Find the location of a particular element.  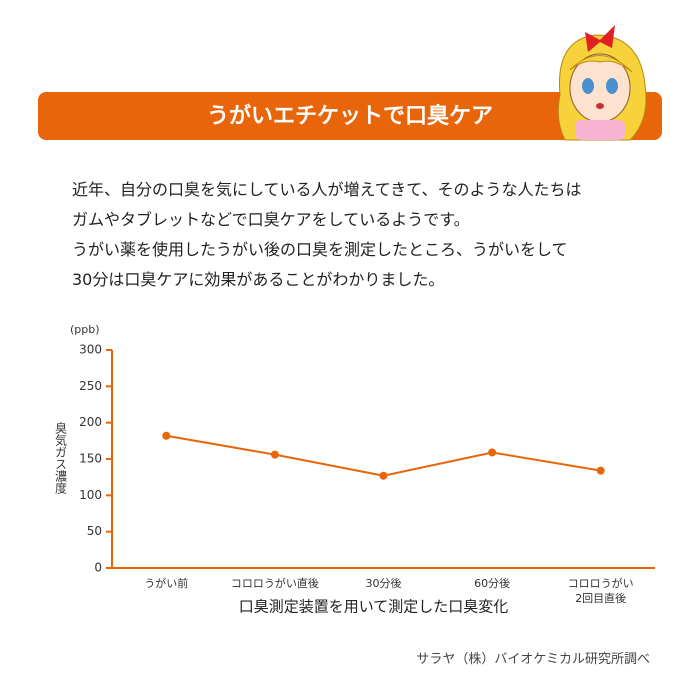

x-tick-label: コロロうがい直後 is located at coordinates (274, 583).